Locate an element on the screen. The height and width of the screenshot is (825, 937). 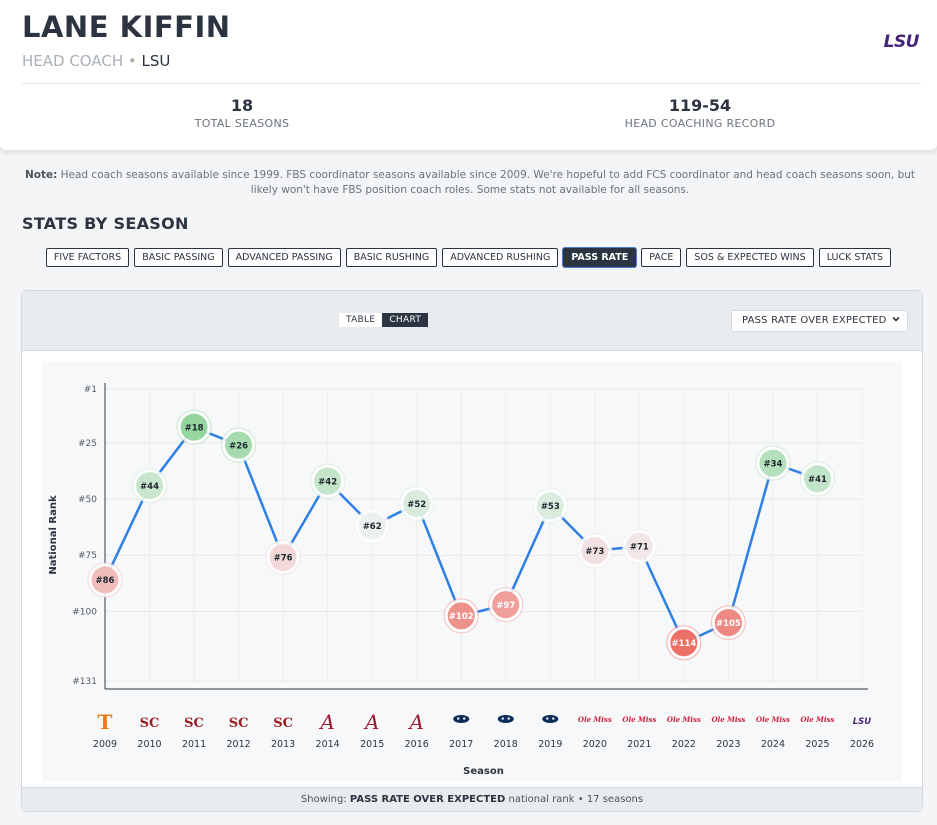
x-tick-label: 2018 is located at coordinates (506, 744).